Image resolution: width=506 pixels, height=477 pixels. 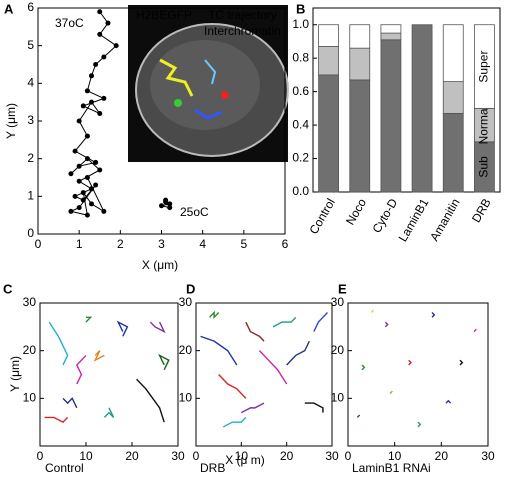 What do you see at coordinates (79, 244) in the screenshot?
I see `x-tick-label: 1` at bounding box center [79, 244].